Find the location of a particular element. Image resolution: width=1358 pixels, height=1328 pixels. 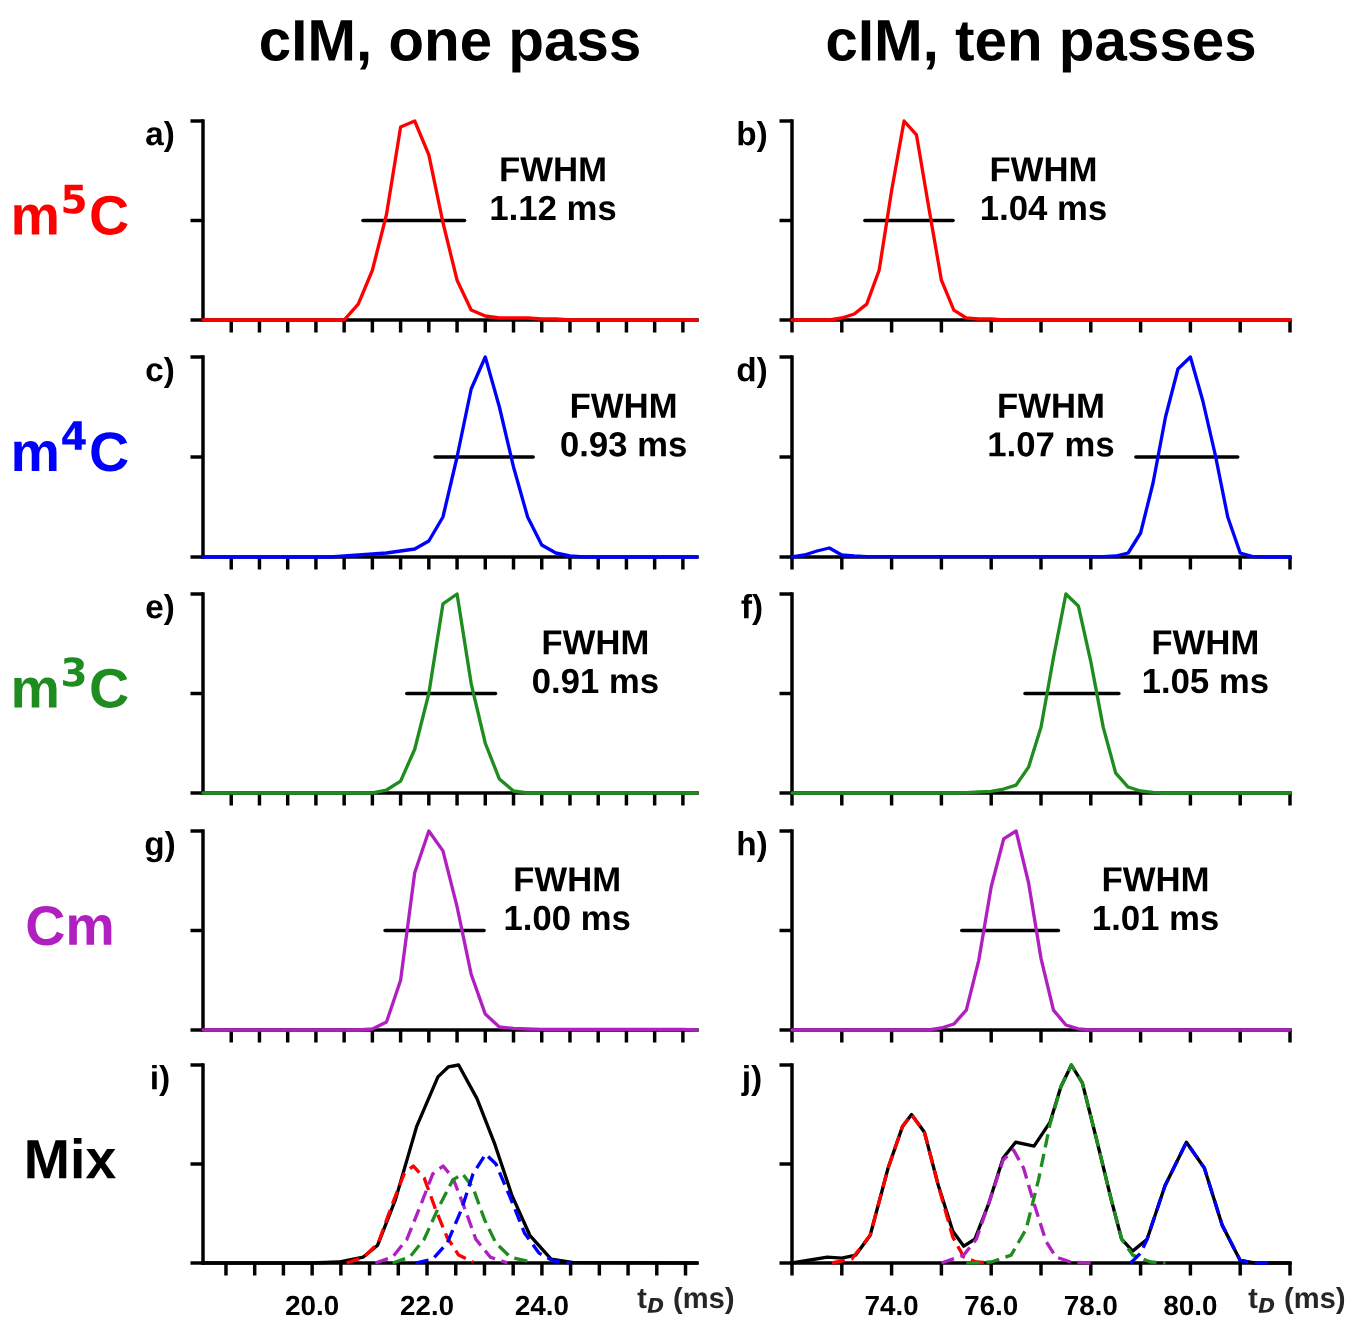

chart-title: h) is located at coordinates (752, 847).